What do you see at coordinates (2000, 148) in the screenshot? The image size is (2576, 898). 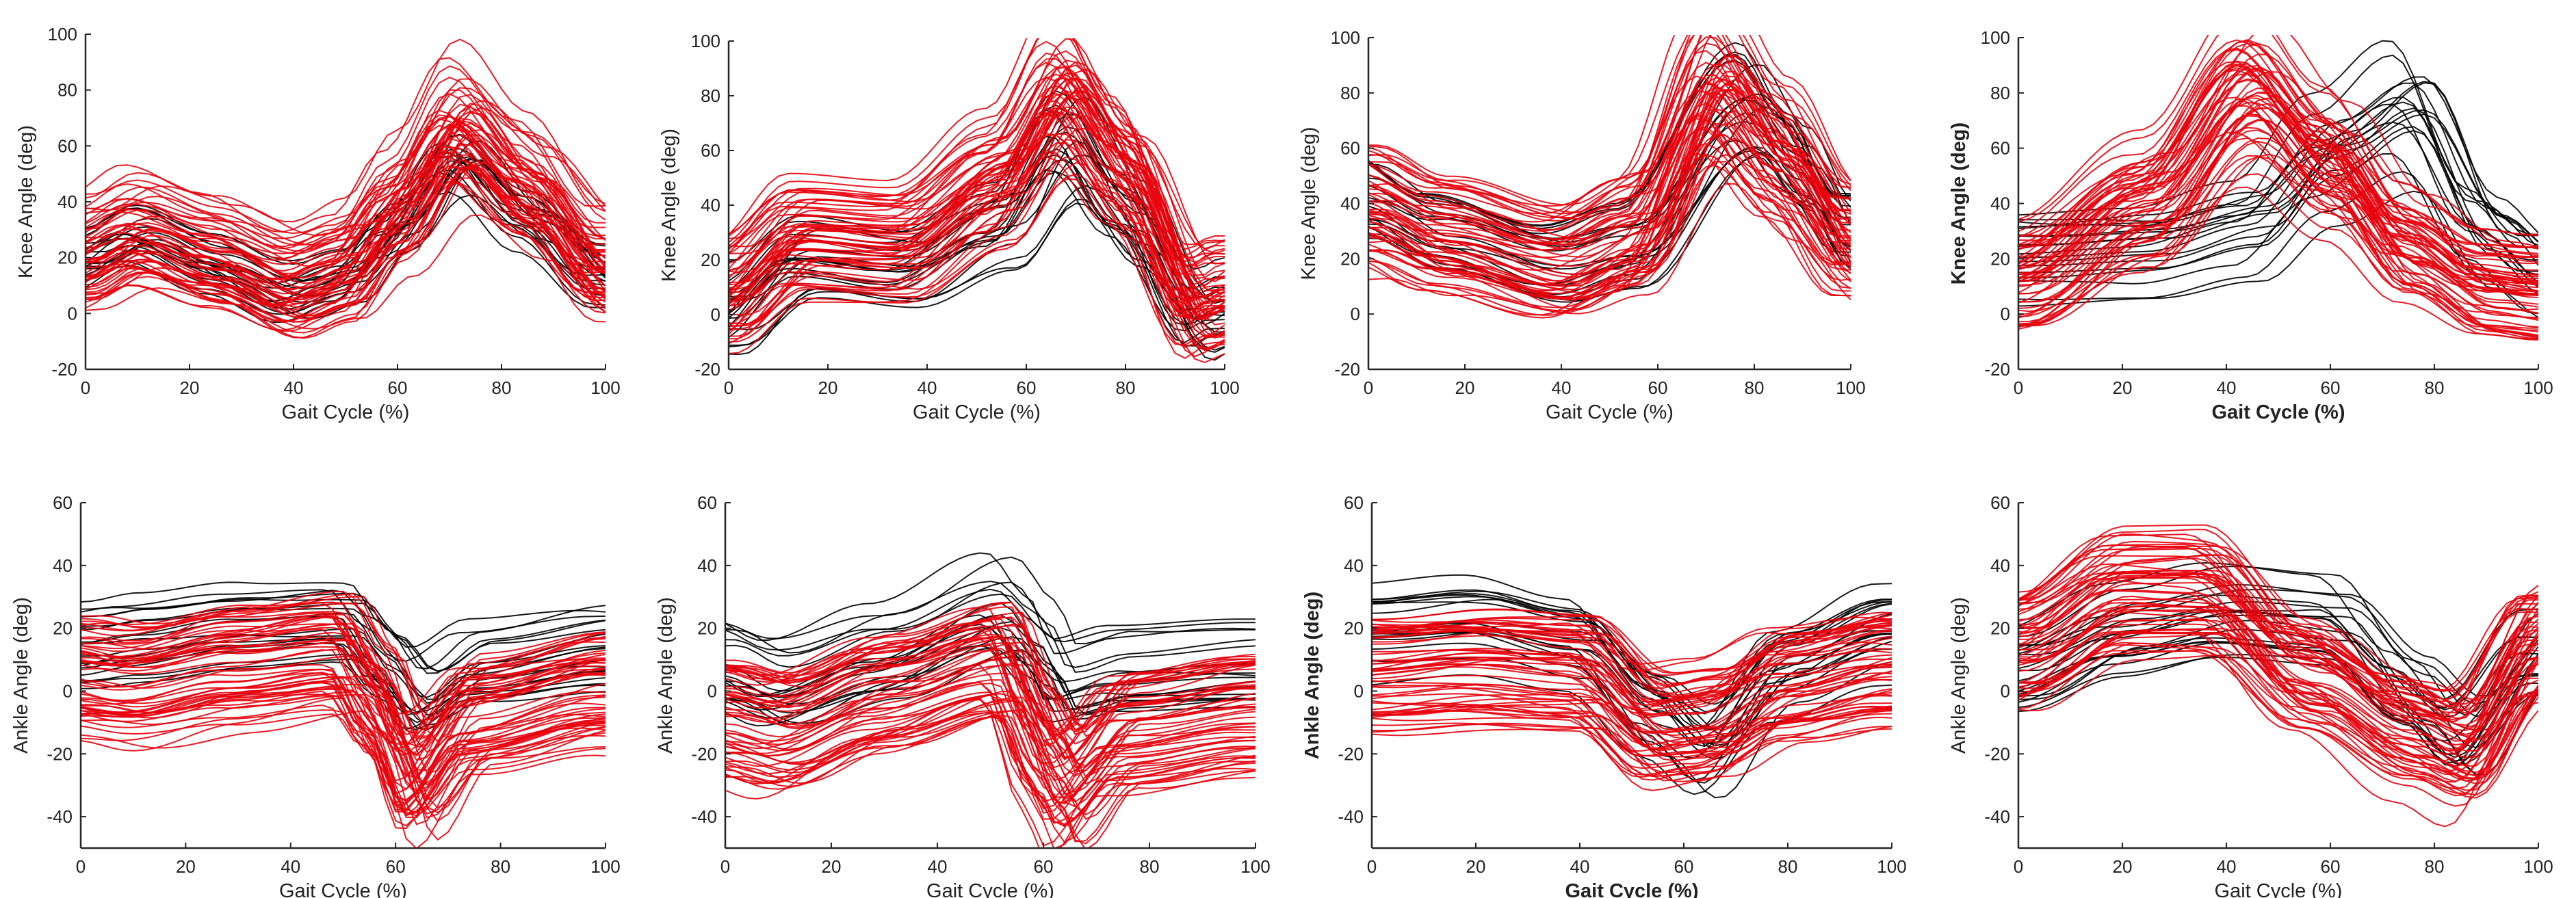 I see `y-tick-label: 60` at bounding box center [2000, 148].